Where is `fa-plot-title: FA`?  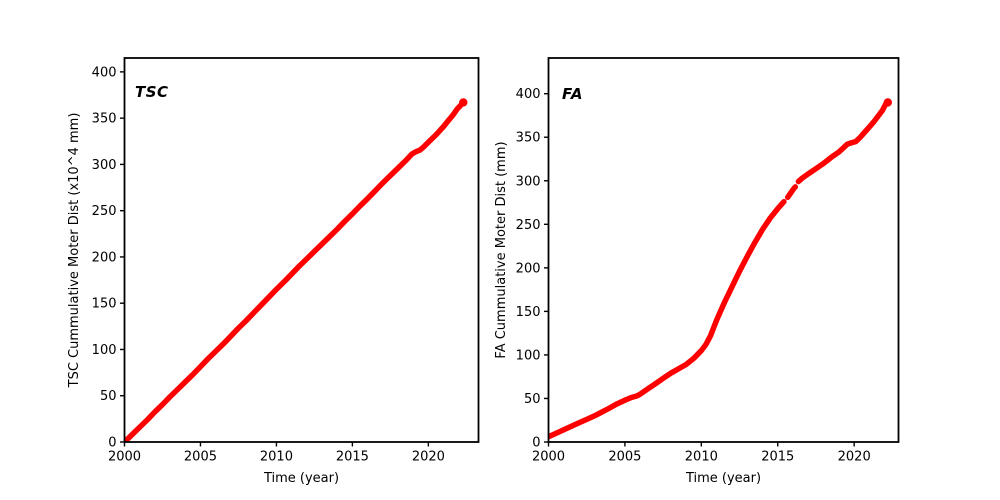 fa-plot-title: FA is located at coordinates (572, 94).